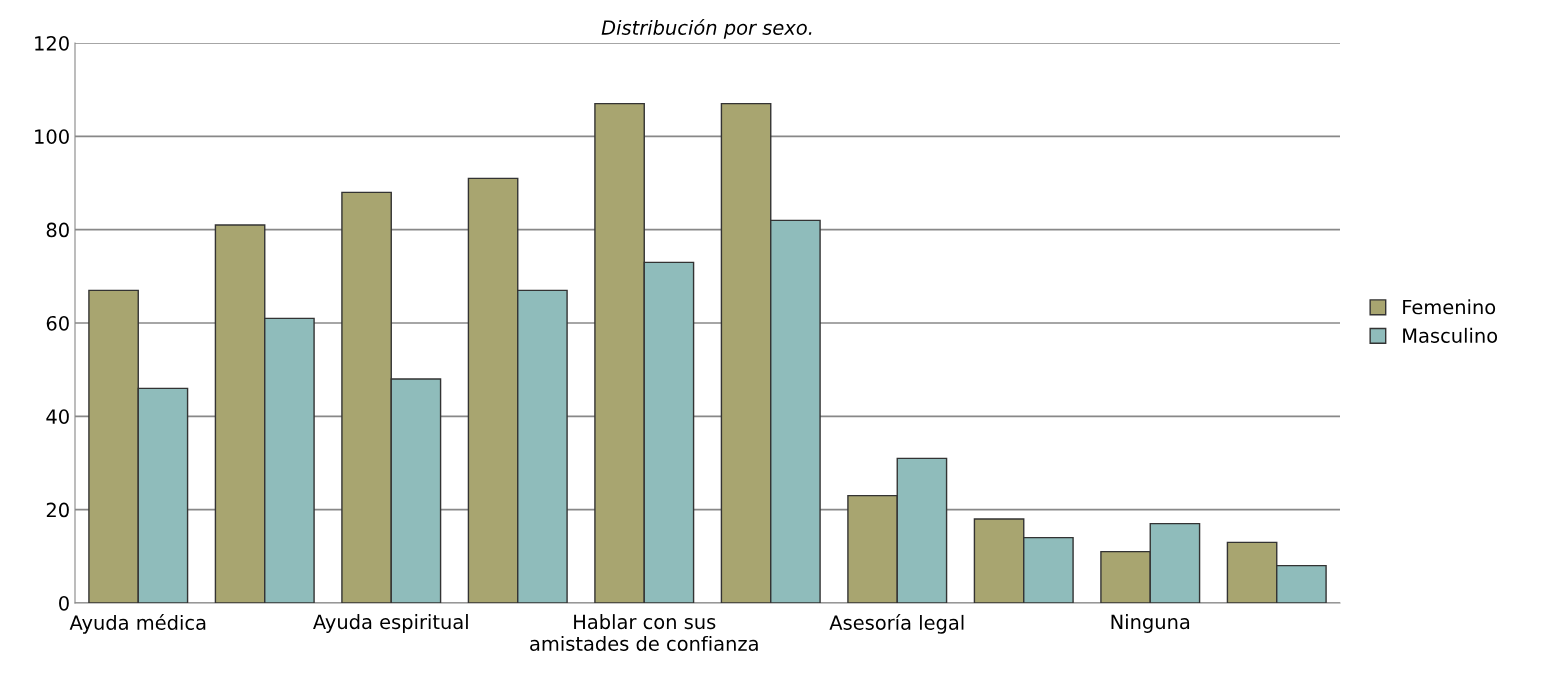  Describe the element at coordinates (706, 29) in the screenshot. I see `chart-title: Distribución por sexo.` at that location.